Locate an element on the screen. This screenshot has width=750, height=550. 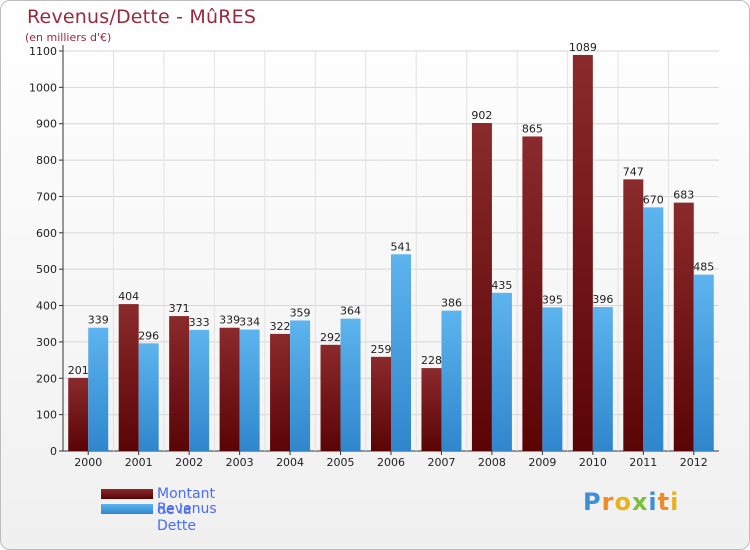
data-label-revenus: 334 is located at coordinates (249, 322).